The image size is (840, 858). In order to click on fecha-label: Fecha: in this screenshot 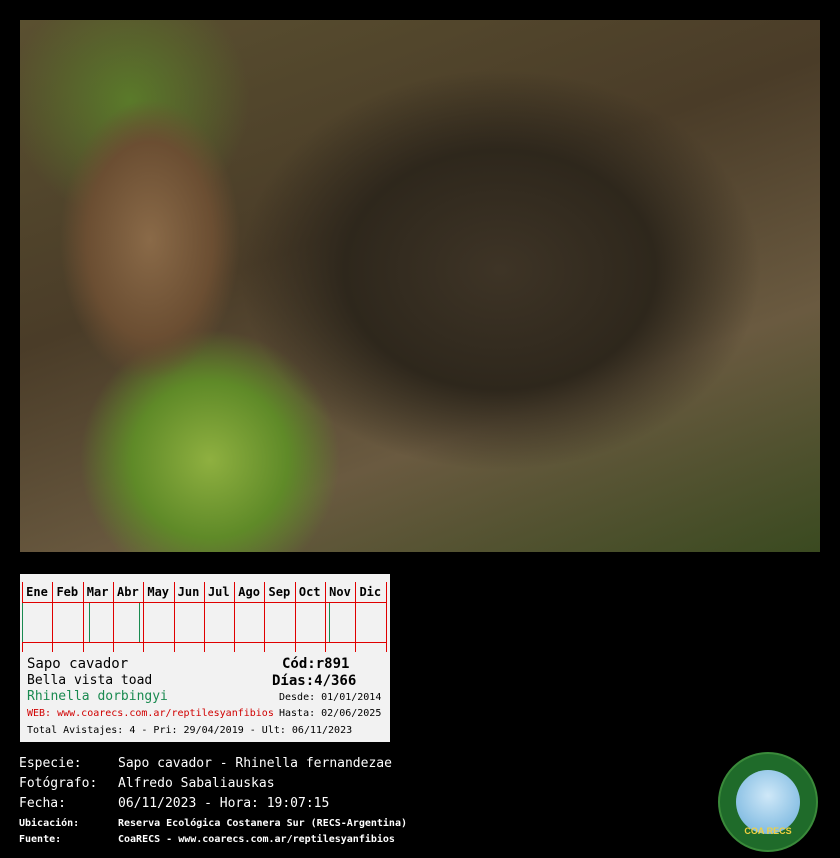, I will do `click(42, 803)`.